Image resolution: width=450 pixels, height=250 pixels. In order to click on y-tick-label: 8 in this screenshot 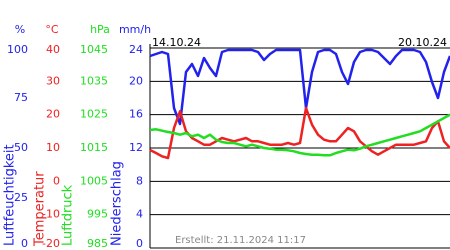, I will do `click(139, 180)`.